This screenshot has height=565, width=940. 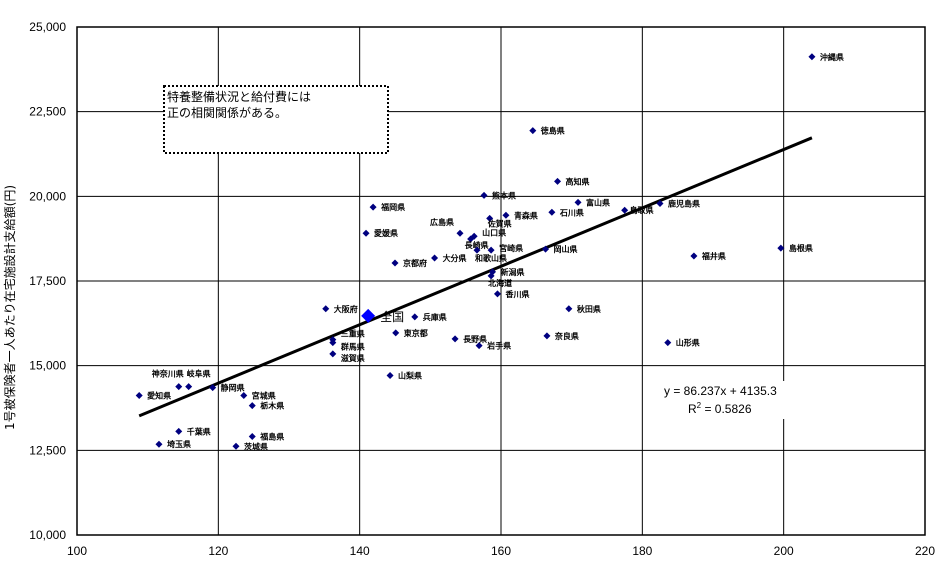 What do you see at coordinates (346, 309) in the screenshot?
I see `data-point-label: 大阪府` at bounding box center [346, 309].